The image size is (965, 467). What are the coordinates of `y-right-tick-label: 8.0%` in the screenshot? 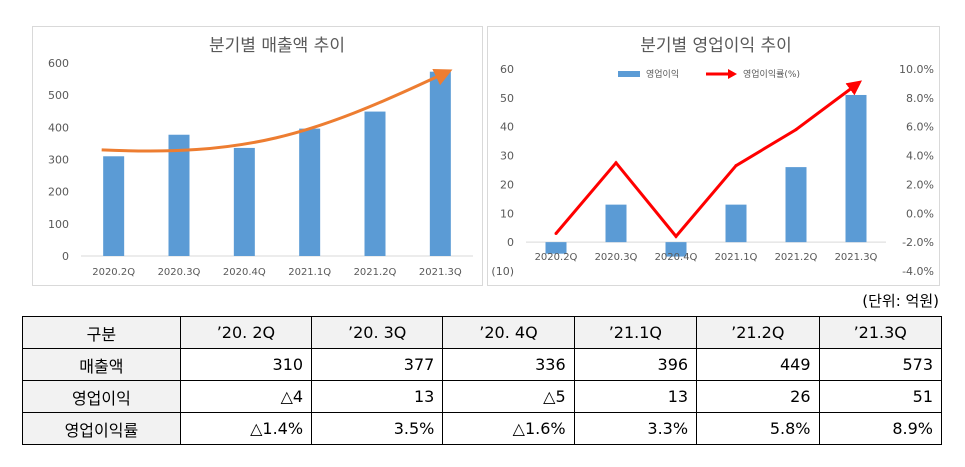 It's located at (920, 98).